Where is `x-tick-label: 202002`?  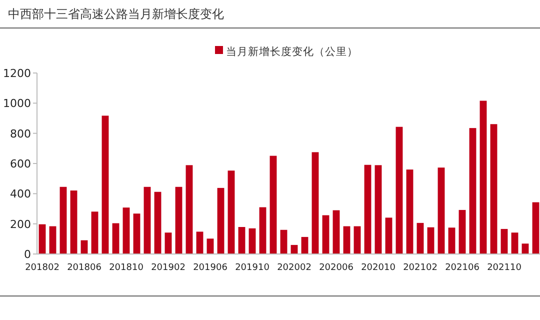
x-tick-label: 202002 is located at coordinates (294, 268).